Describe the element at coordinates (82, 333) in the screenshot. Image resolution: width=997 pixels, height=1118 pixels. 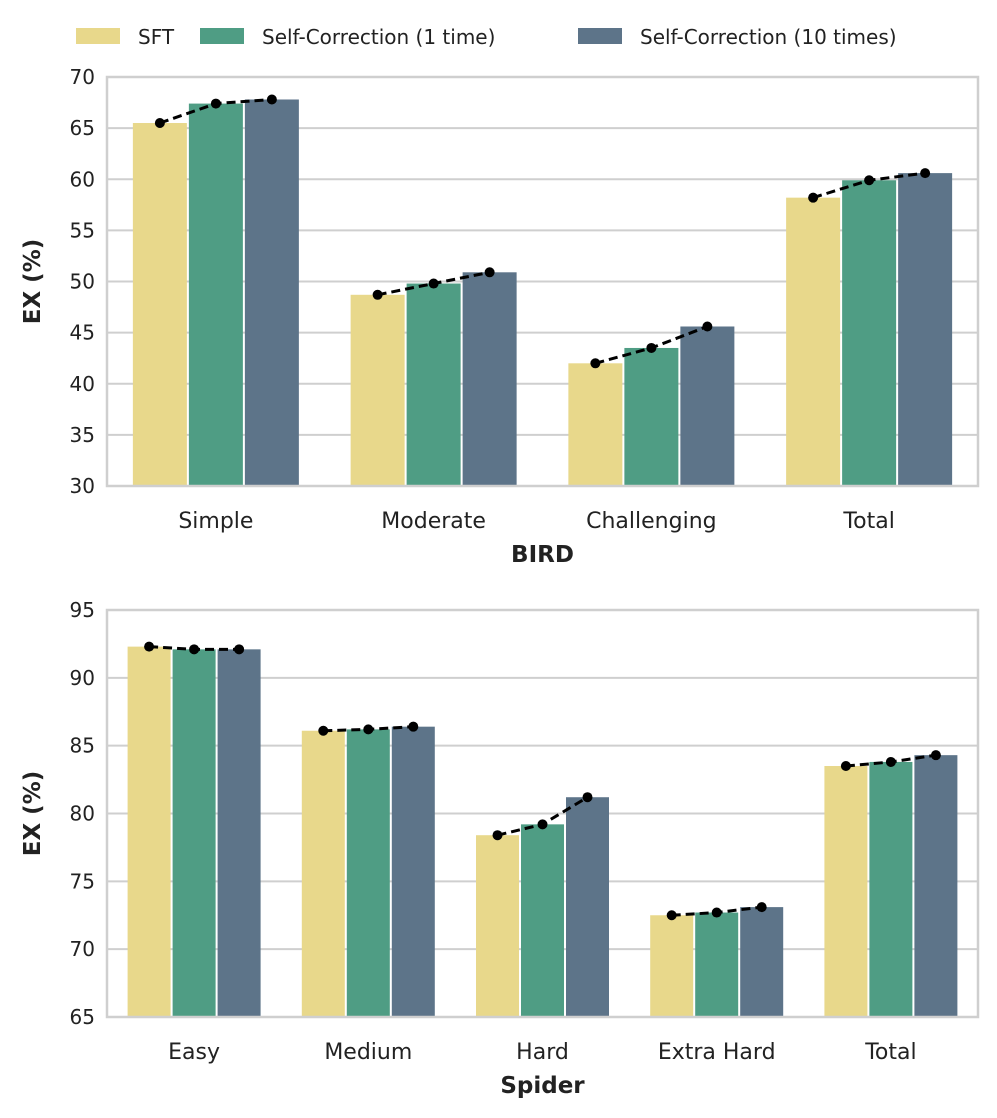
I see `y-tick-label: 45` at that location.